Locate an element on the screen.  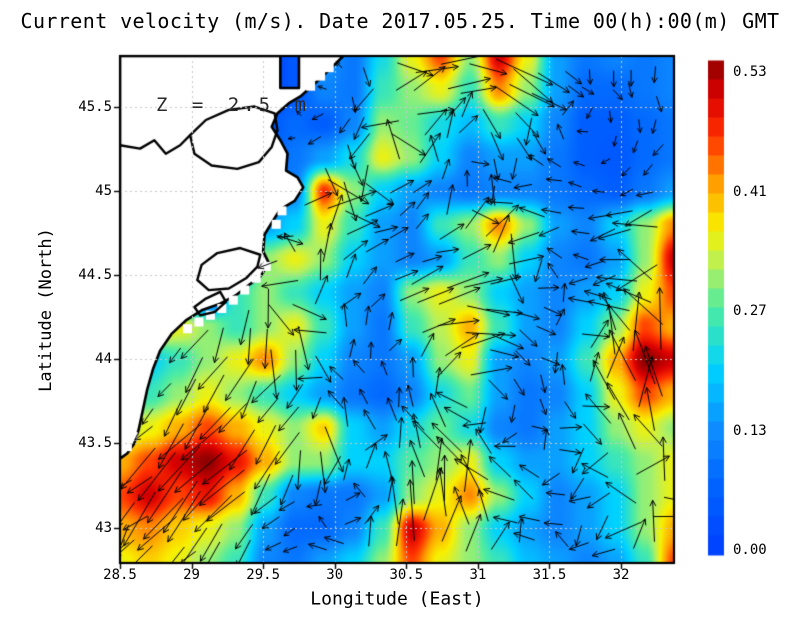
x-tick-label: 30 is located at coordinates (335, 575).